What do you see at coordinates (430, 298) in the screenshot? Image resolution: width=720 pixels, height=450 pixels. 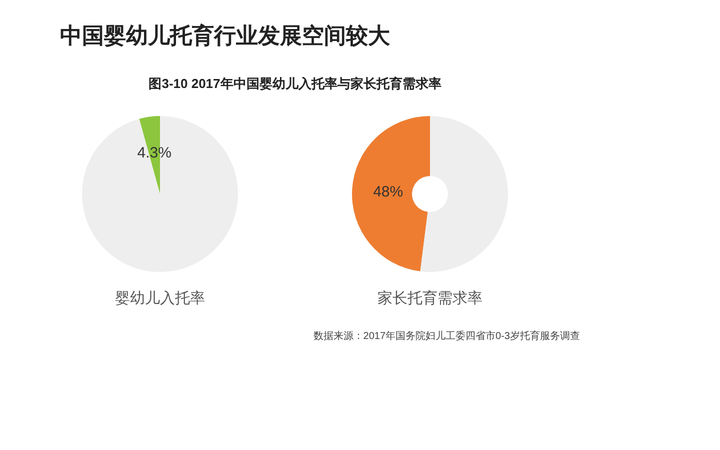 I see `text: 家长托育需求率` at bounding box center [430, 298].